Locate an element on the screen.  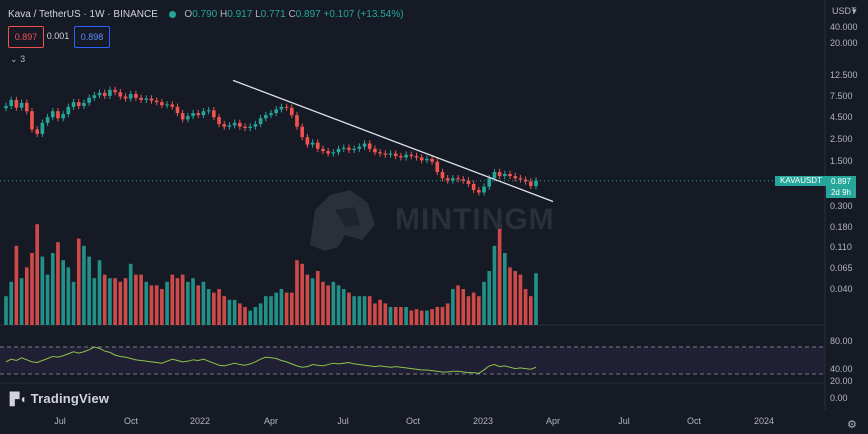
tradingview-logo: ▛◖ TradingView is located at coordinates (59, 398).